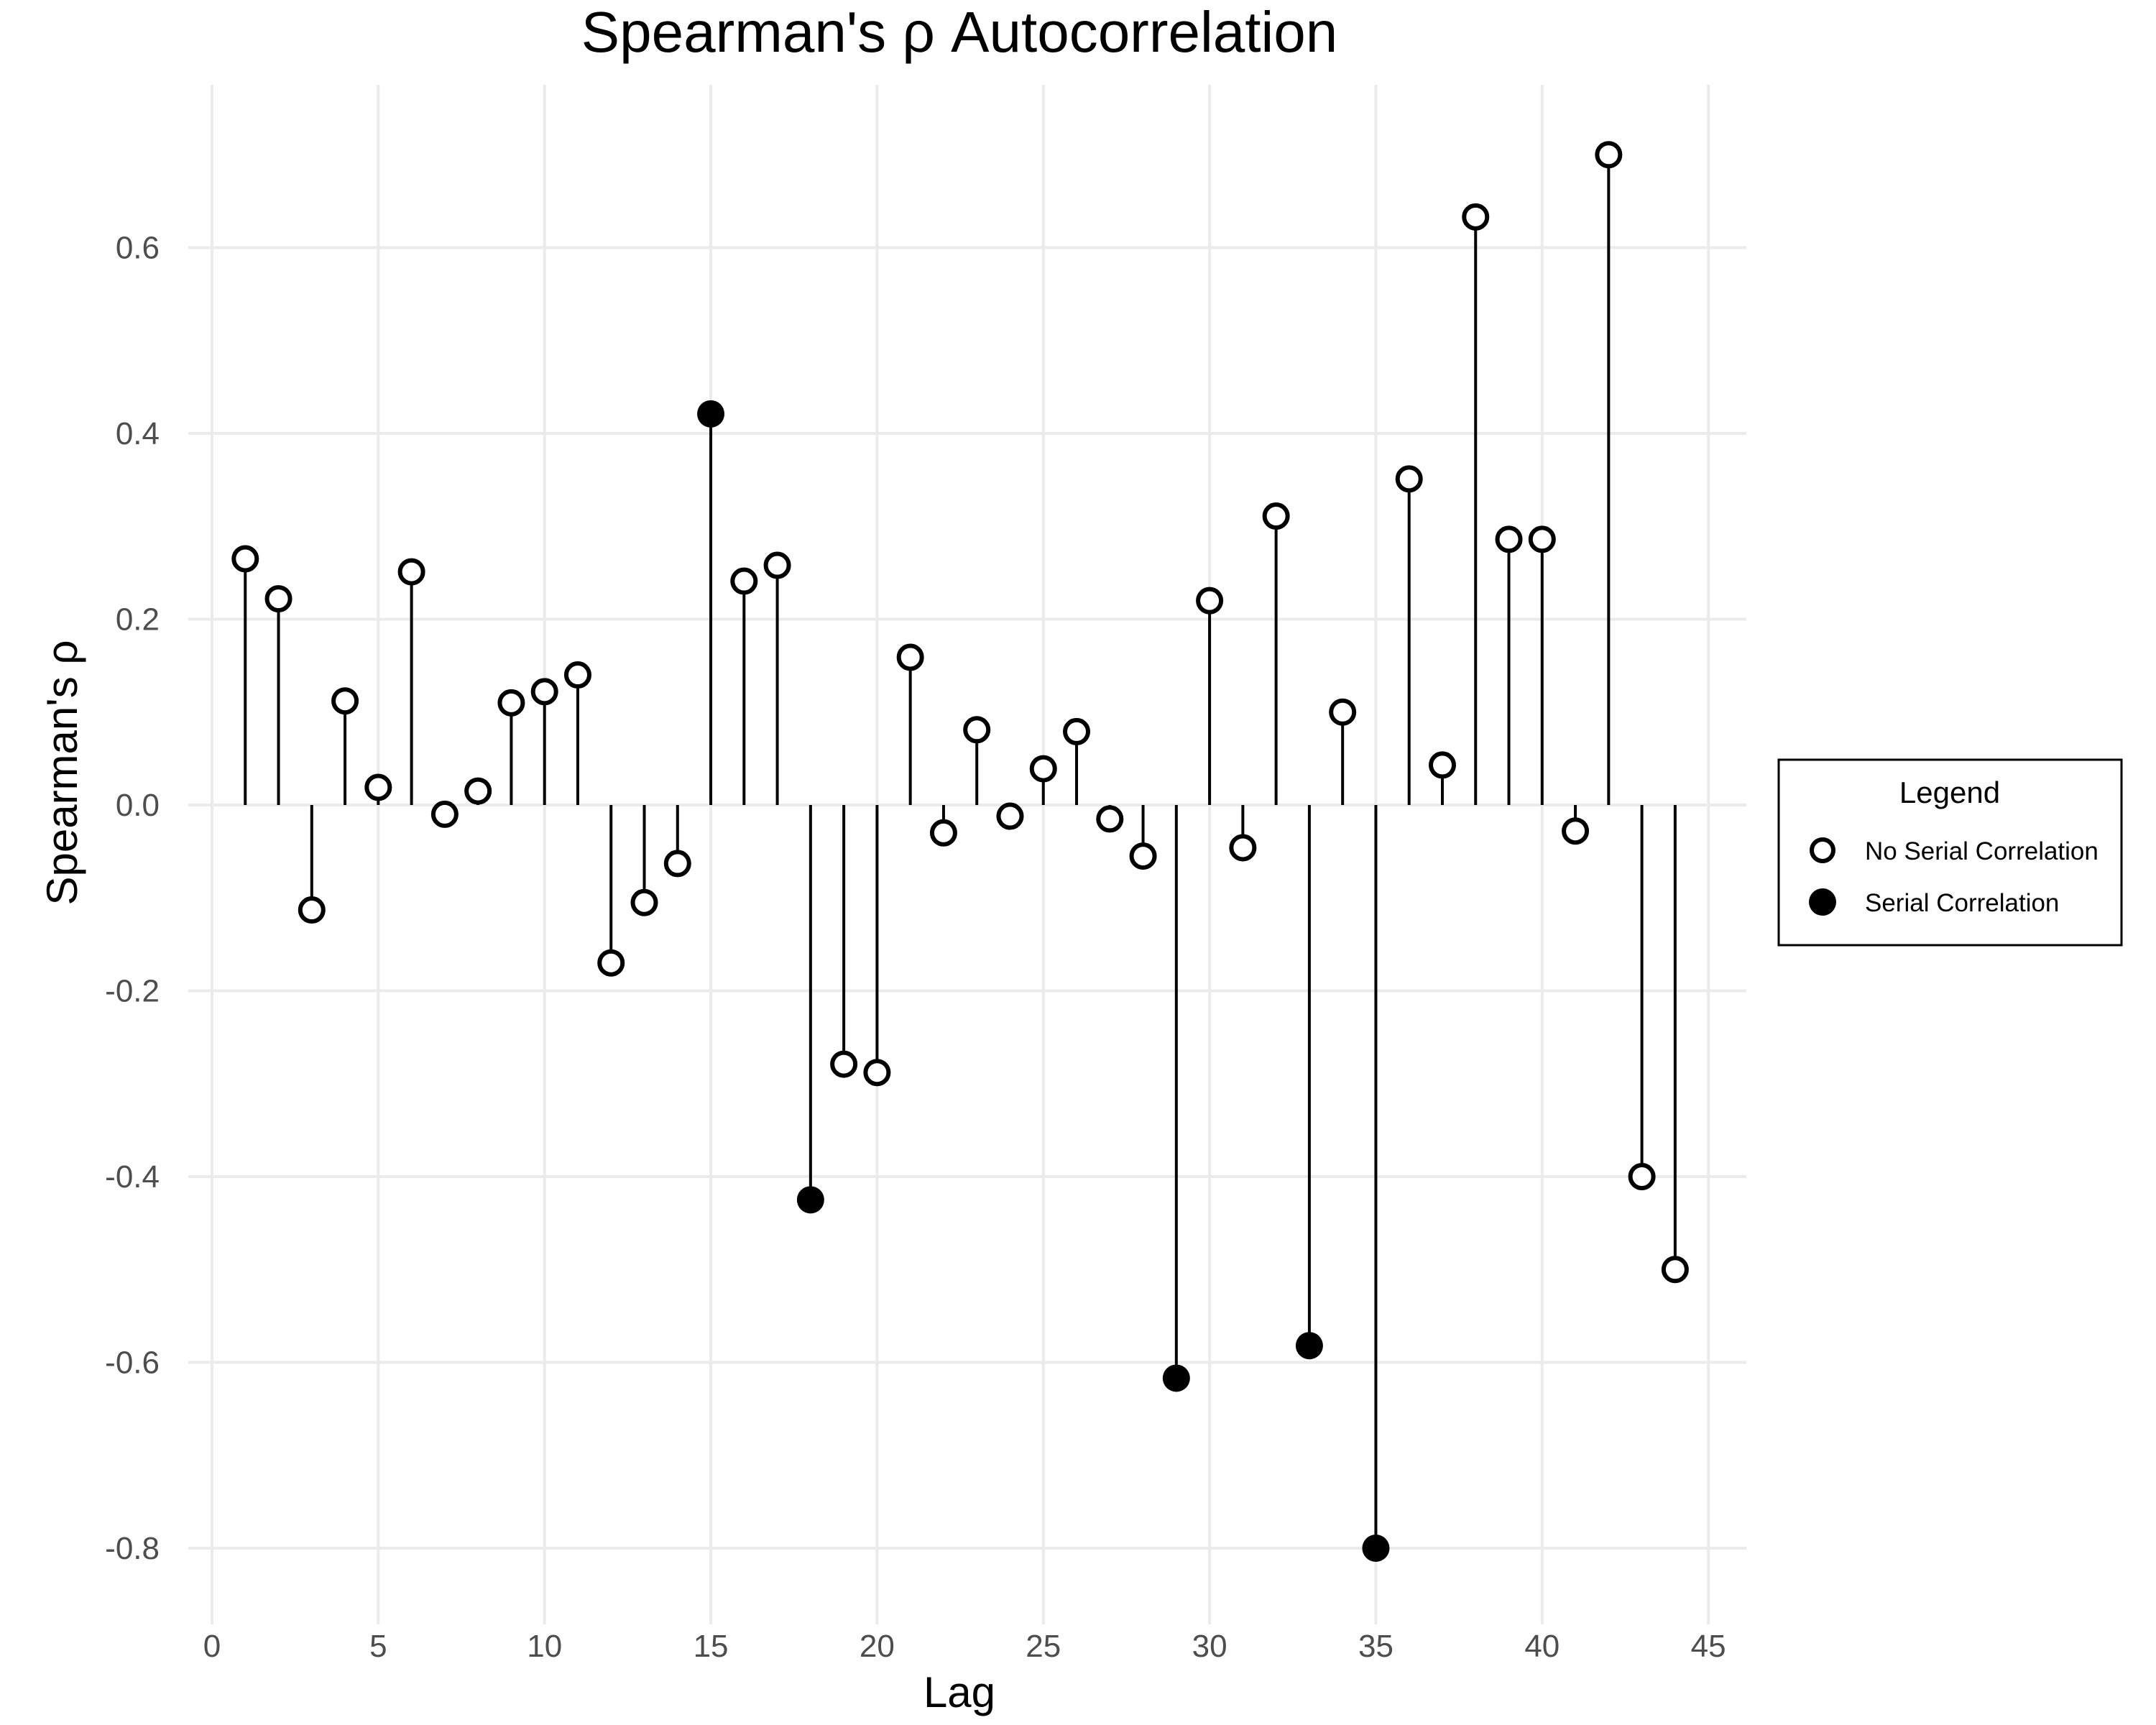 Image resolution: width=2156 pixels, height=1725 pixels. What do you see at coordinates (138, 248) in the screenshot?
I see `y-tick-label: 0.6` at bounding box center [138, 248].